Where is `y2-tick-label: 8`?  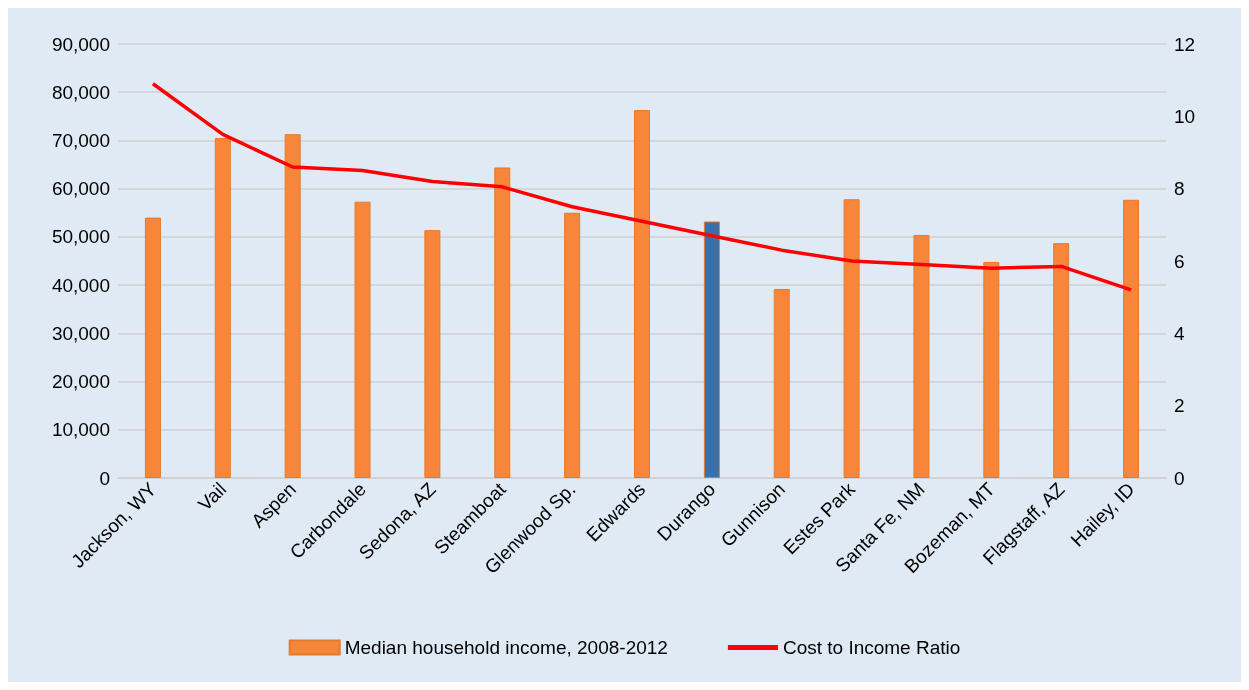
y2-tick-label: 8 is located at coordinates (1179, 189).